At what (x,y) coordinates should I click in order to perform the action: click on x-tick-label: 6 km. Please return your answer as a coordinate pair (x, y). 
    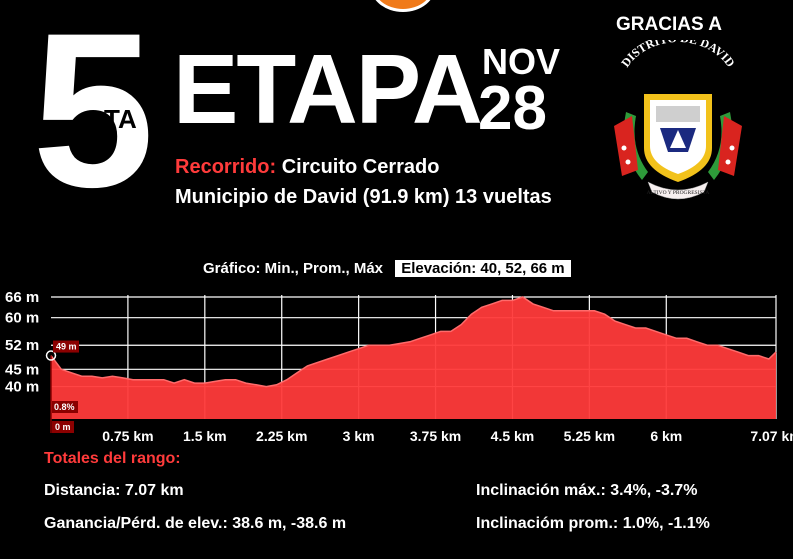
    Looking at the image, I should click on (666, 436).